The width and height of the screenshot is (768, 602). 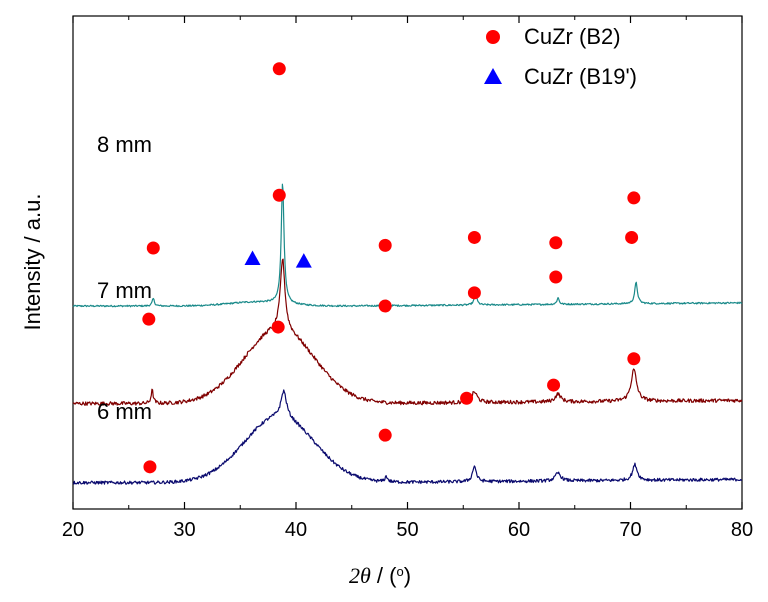 What do you see at coordinates (519, 530) in the screenshot?
I see `x-tick-label-4: 60` at bounding box center [519, 530].